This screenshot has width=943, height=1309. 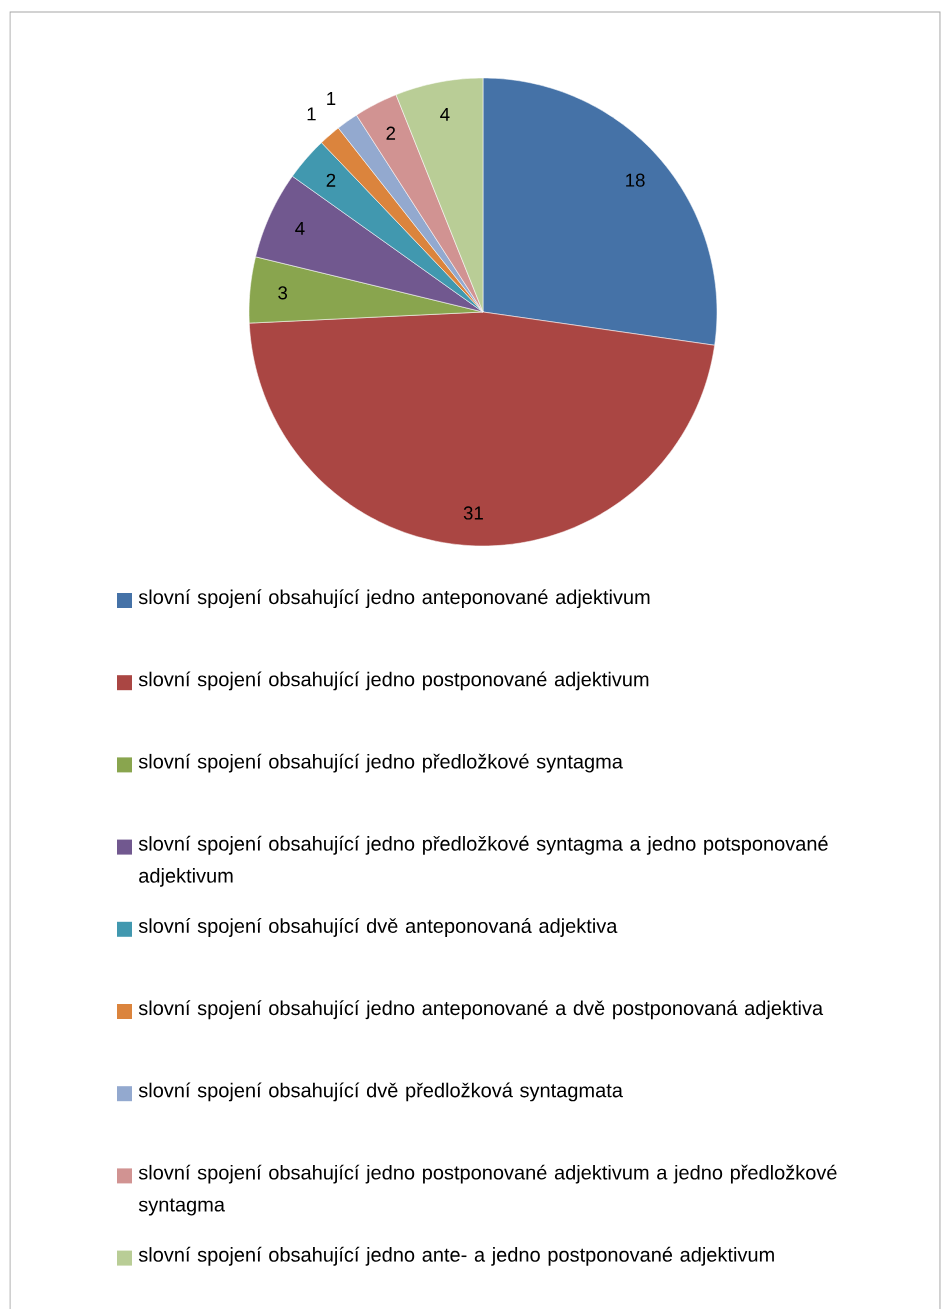 What do you see at coordinates (380, 1092) in the screenshot?
I see `legend-label: slovní spojení obsahující dvě předložková syntagmata` at bounding box center [380, 1092].